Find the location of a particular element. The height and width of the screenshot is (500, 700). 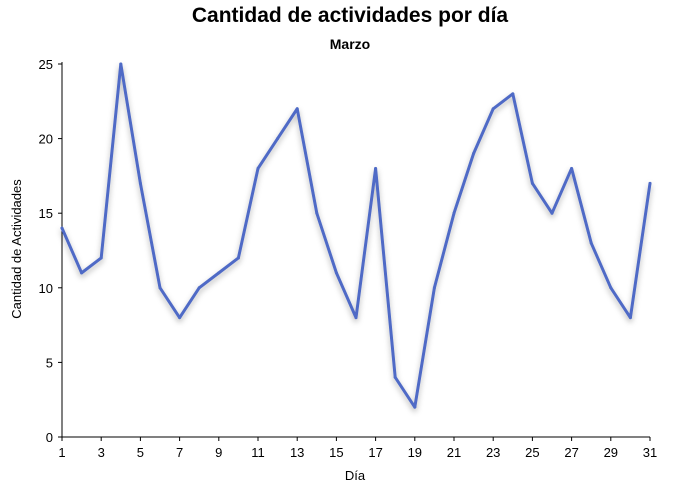

x-tick-label: 9 is located at coordinates (218, 452).